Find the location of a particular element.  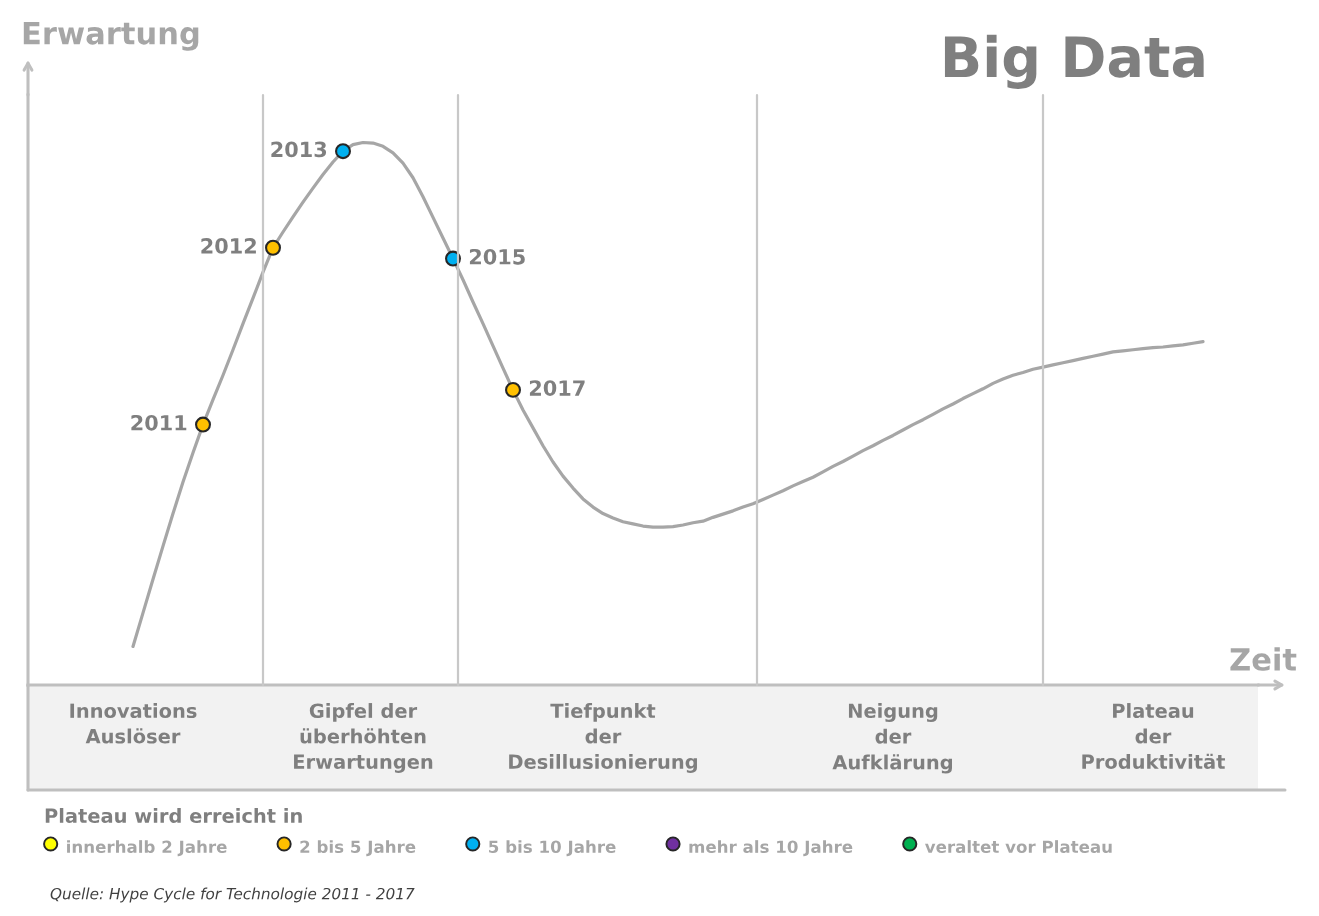

x-tick-label: Gipfel der überhöhten Erwartungen is located at coordinates (363, 738).